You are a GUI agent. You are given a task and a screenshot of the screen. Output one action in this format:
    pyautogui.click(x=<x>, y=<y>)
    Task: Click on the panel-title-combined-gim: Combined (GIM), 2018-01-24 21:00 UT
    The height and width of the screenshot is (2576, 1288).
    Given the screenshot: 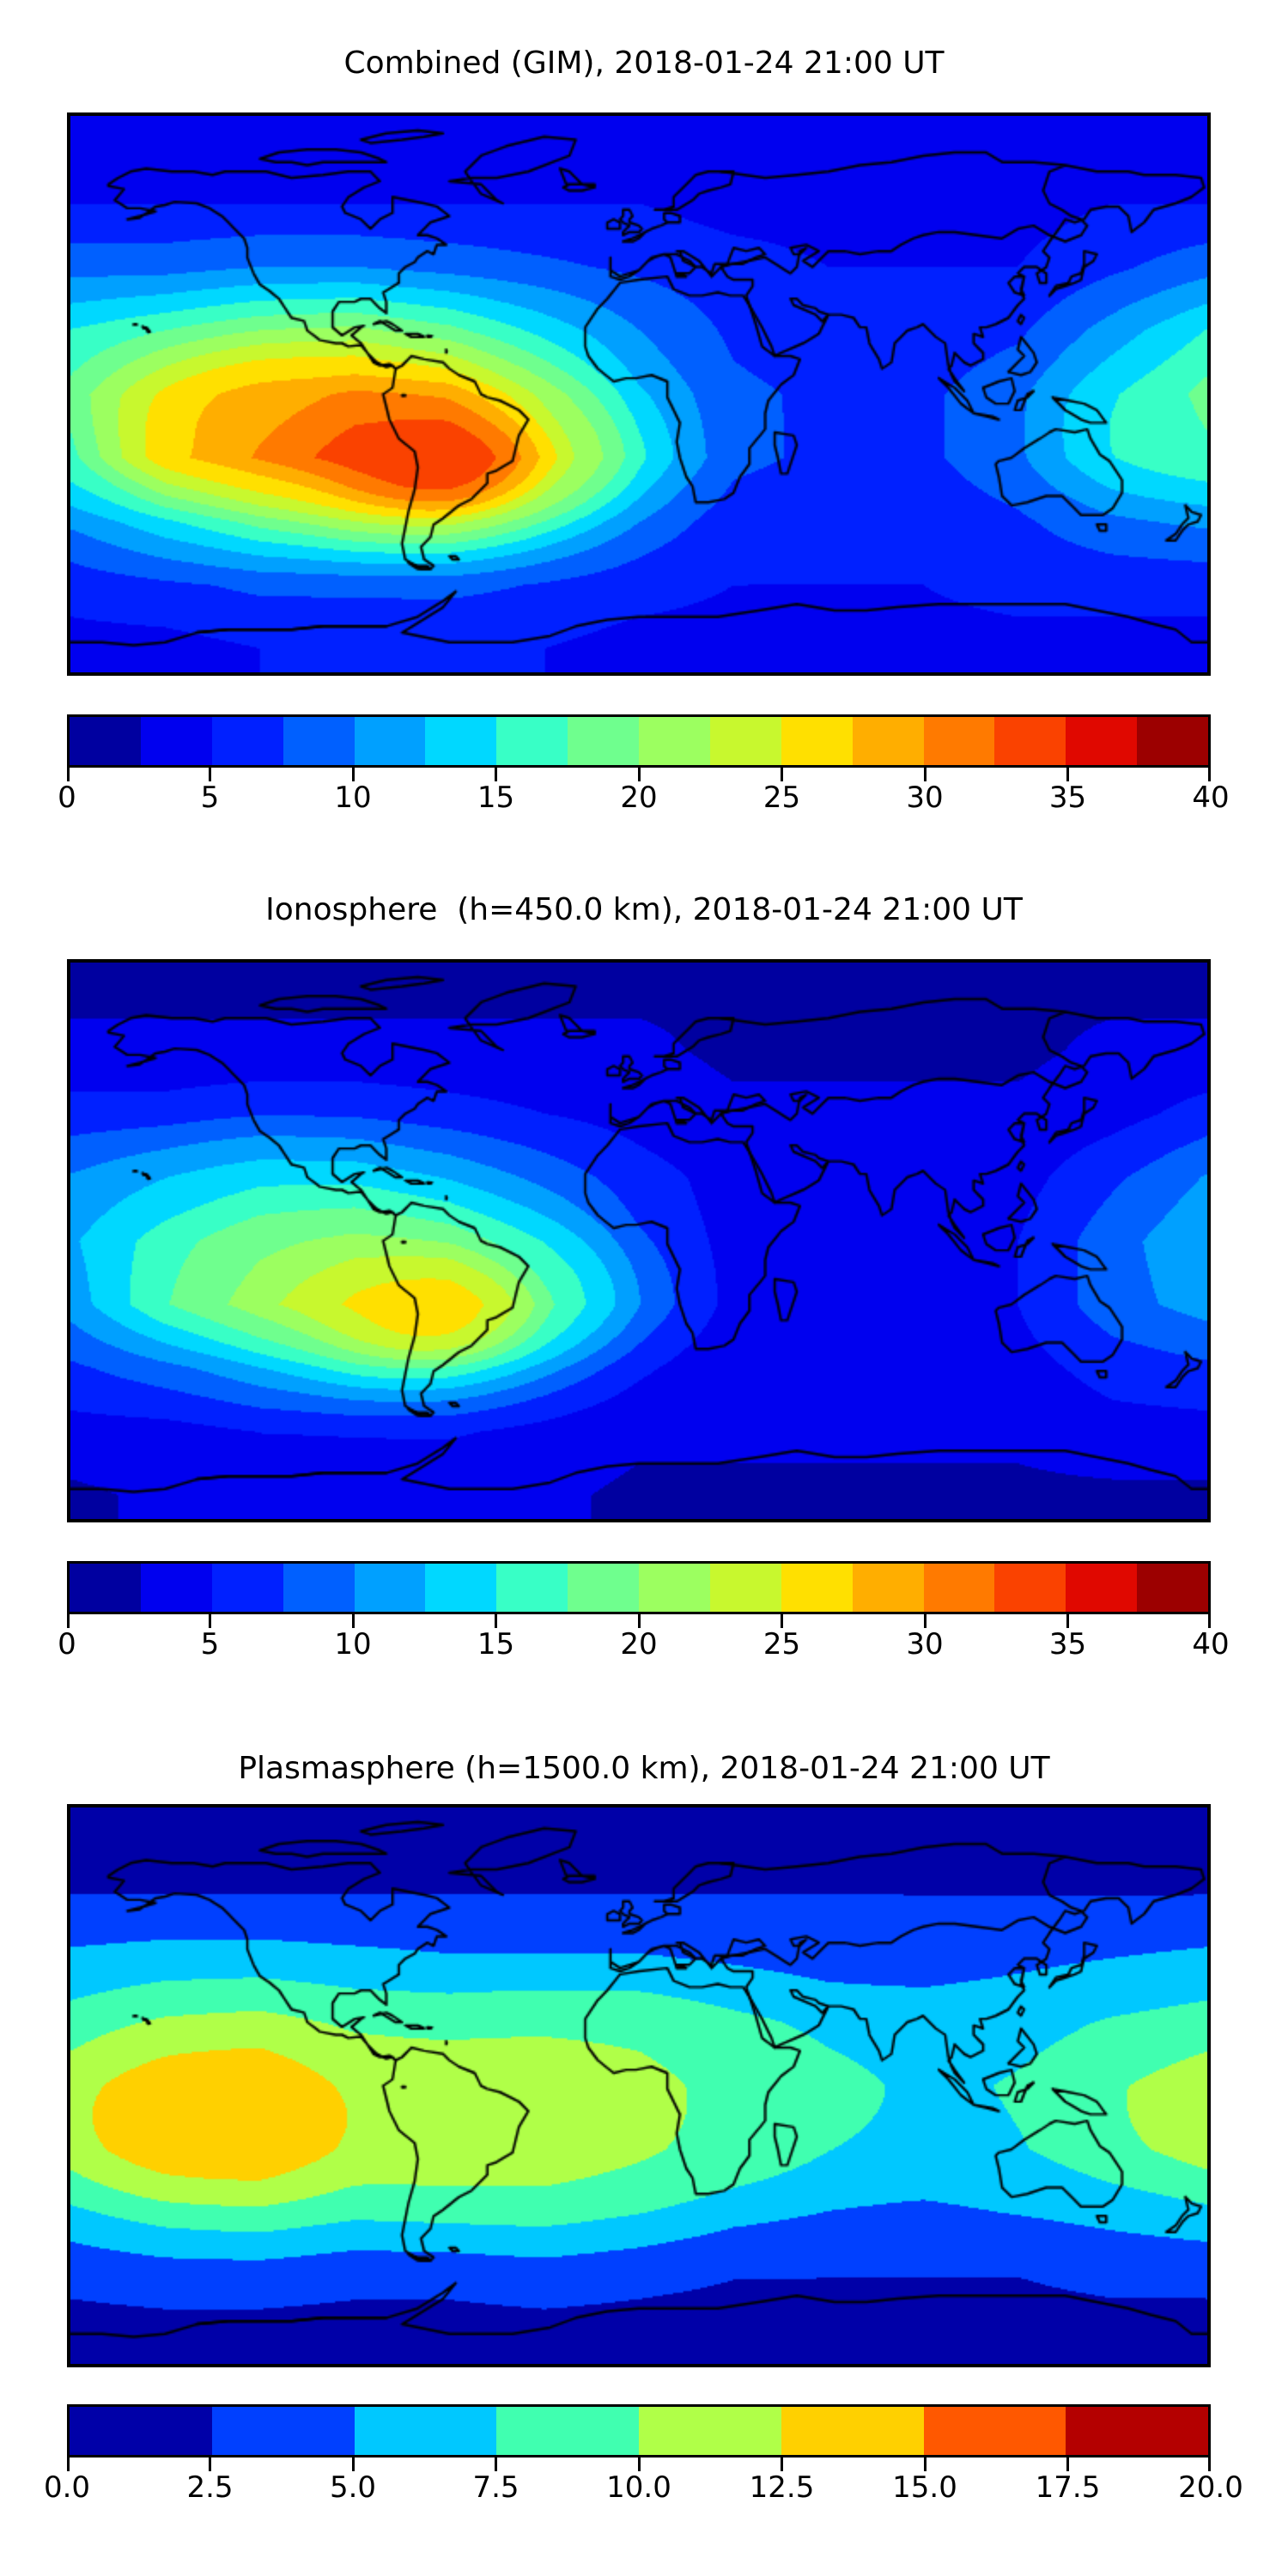 What is the action you would take?
    pyautogui.click(x=644, y=64)
    